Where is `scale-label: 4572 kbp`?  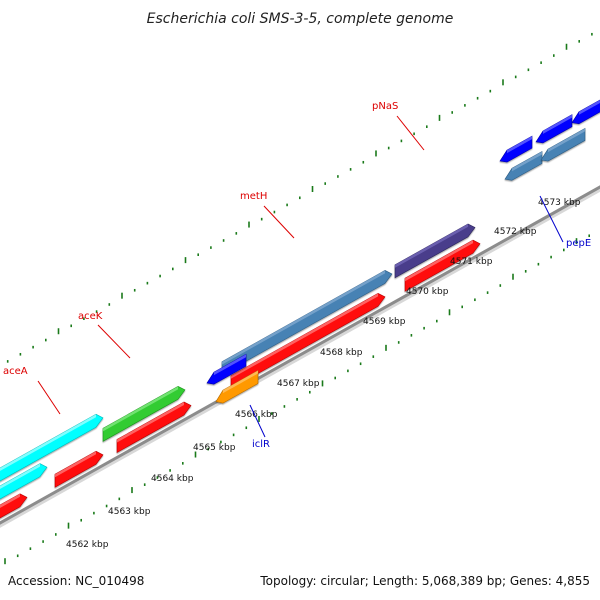
scale-label: 4572 kbp is located at coordinates (515, 232).